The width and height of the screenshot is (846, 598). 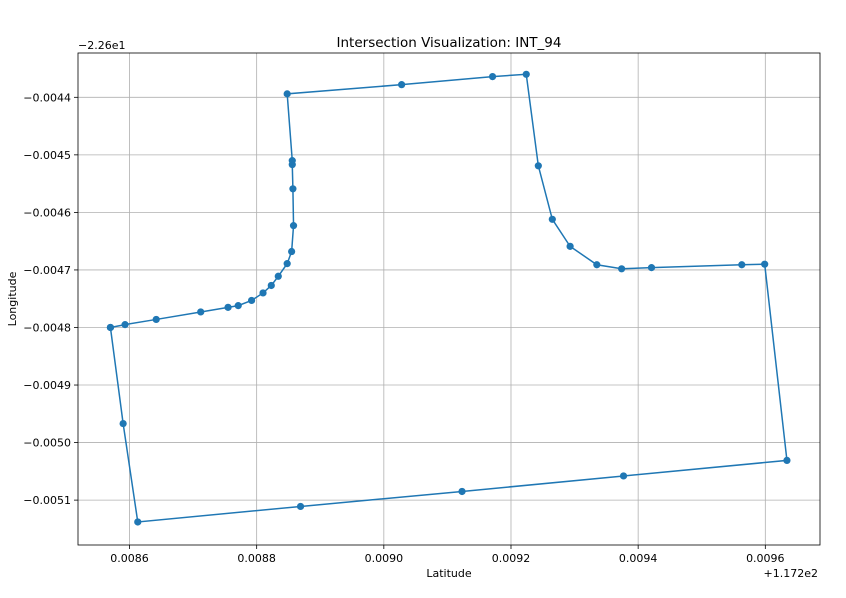 What do you see at coordinates (449, 43) in the screenshot?
I see `chart-title: Intersection Visualization: INT_94` at bounding box center [449, 43].